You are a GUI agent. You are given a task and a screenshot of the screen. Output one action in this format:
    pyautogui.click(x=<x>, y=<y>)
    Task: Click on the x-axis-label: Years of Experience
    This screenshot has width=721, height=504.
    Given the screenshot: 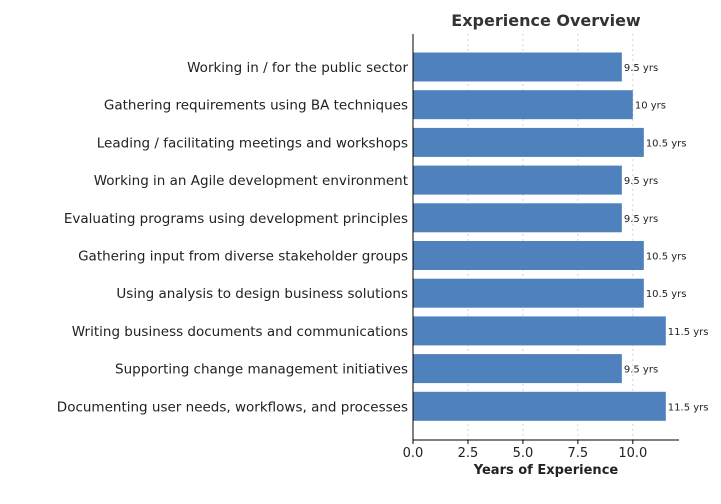 What is the action you would take?
    pyautogui.click(x=546, y=470)
    